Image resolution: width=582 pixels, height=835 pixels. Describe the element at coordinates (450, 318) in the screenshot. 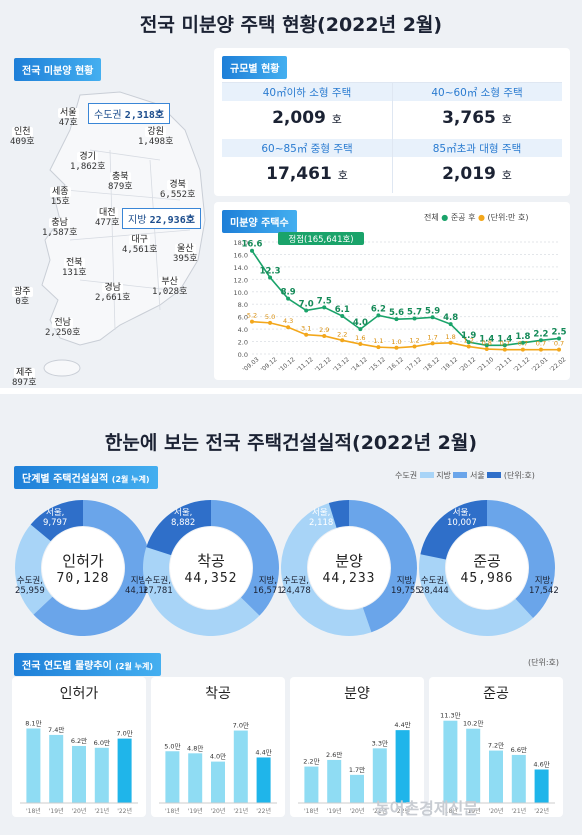

I see `data-label: 4.8` at that location.